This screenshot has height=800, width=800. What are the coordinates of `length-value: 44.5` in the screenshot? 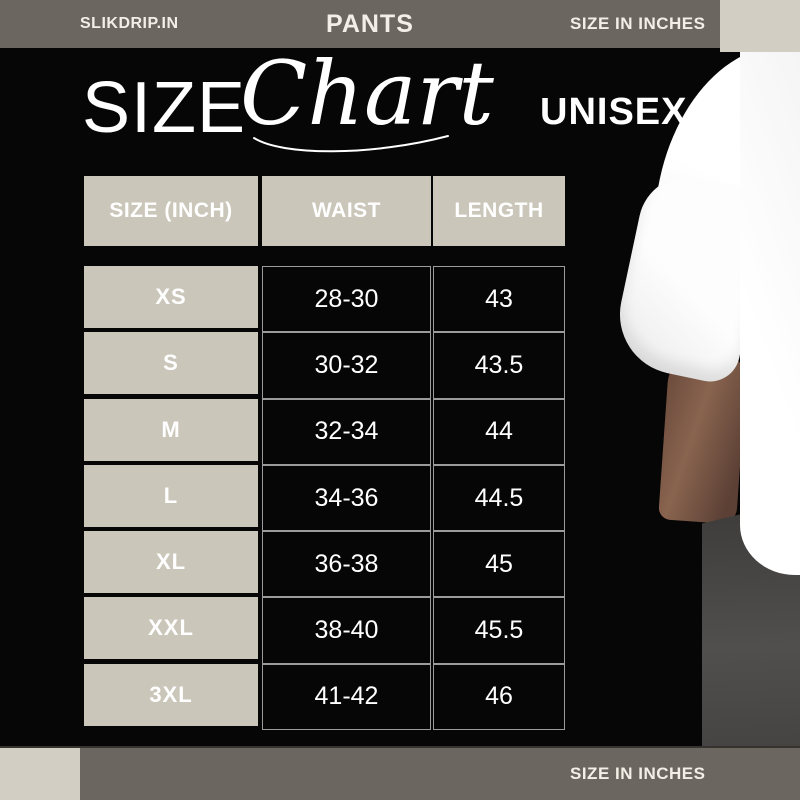 It's located at (499, 498).